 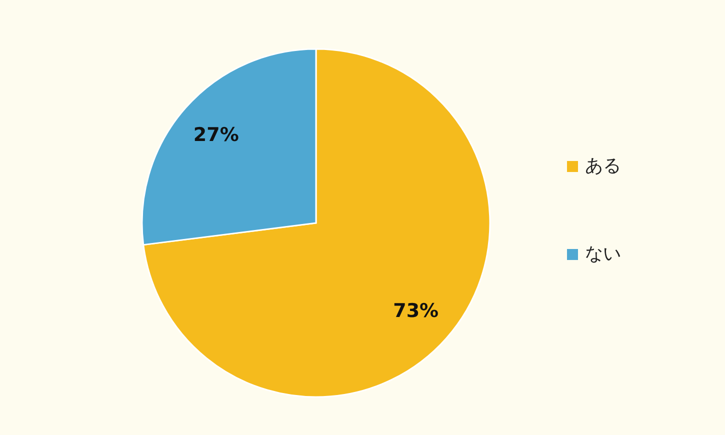 What do you see at coordinates (603, 166) in the screenshot?
I see `legend-label: ある` at bounding box center [603, 166].